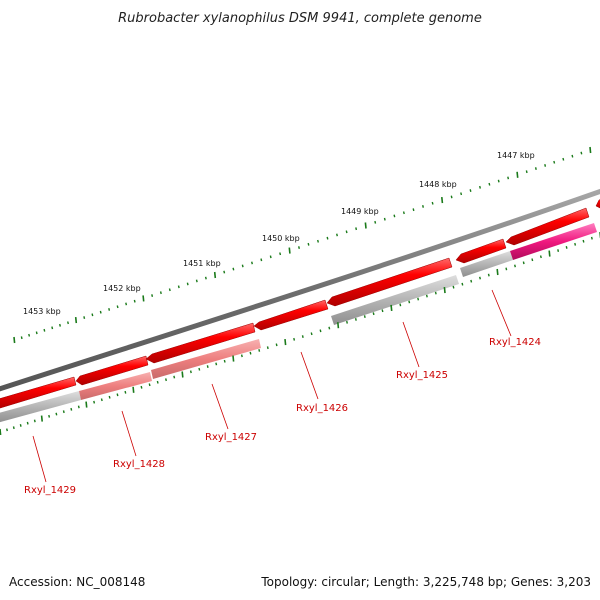 The image size is (600, 600). Describe the element at coordinates (139, 464) in the screenshot. I see `gene-label: Rxyl_1428` at that location.